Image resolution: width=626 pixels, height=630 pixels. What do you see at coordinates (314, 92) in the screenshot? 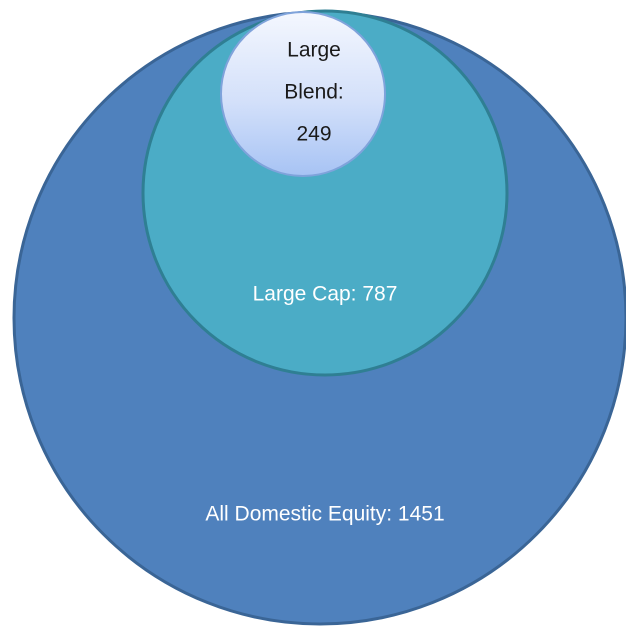
I see `inner-label: Blend:` at bounding box center [314, 92].